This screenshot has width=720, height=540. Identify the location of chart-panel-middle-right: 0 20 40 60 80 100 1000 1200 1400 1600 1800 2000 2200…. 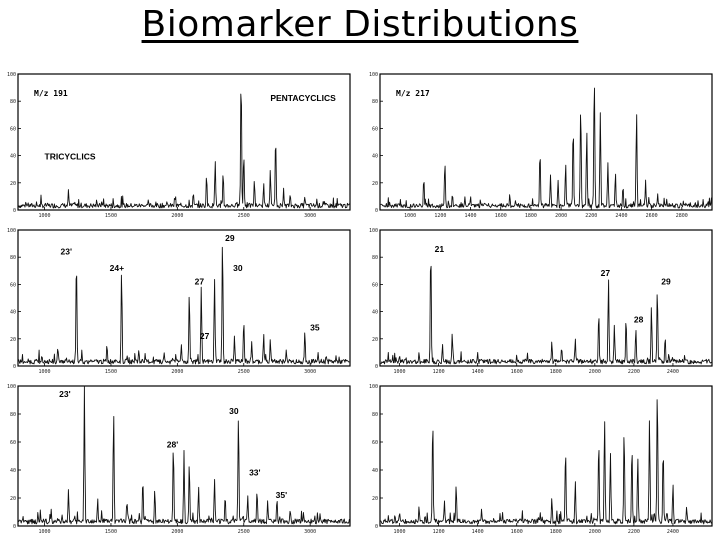
(541, 302).